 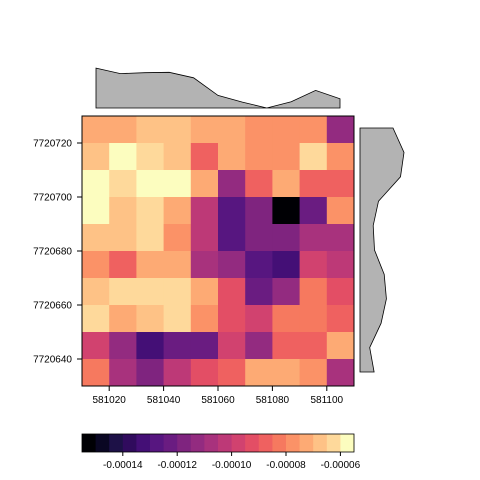 What do you see at coordinates (177, 465) in the screenshot?
I see `colorbar-tick-label: -0.00012` at bounding box center [177, 465].